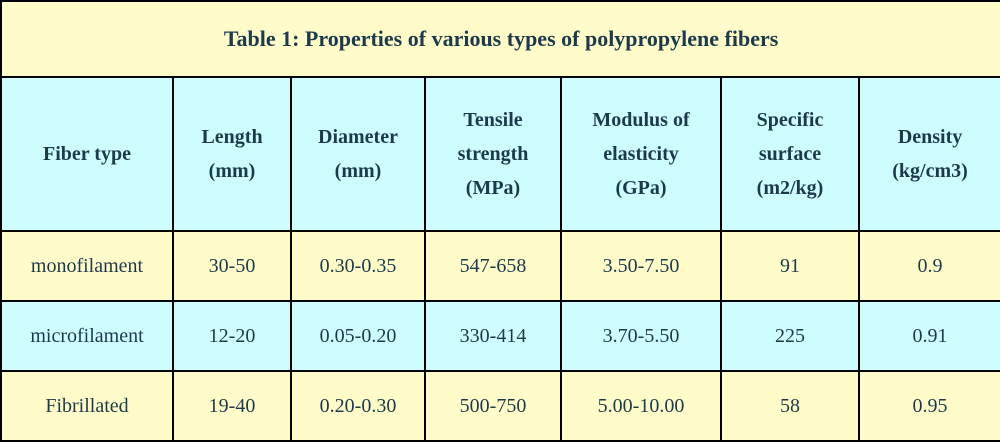 This screenshot has height=442, width=1000. Describe the element at coordinates (928, 406) in the screenshot. I see `cell-density: 0.95` at that location.